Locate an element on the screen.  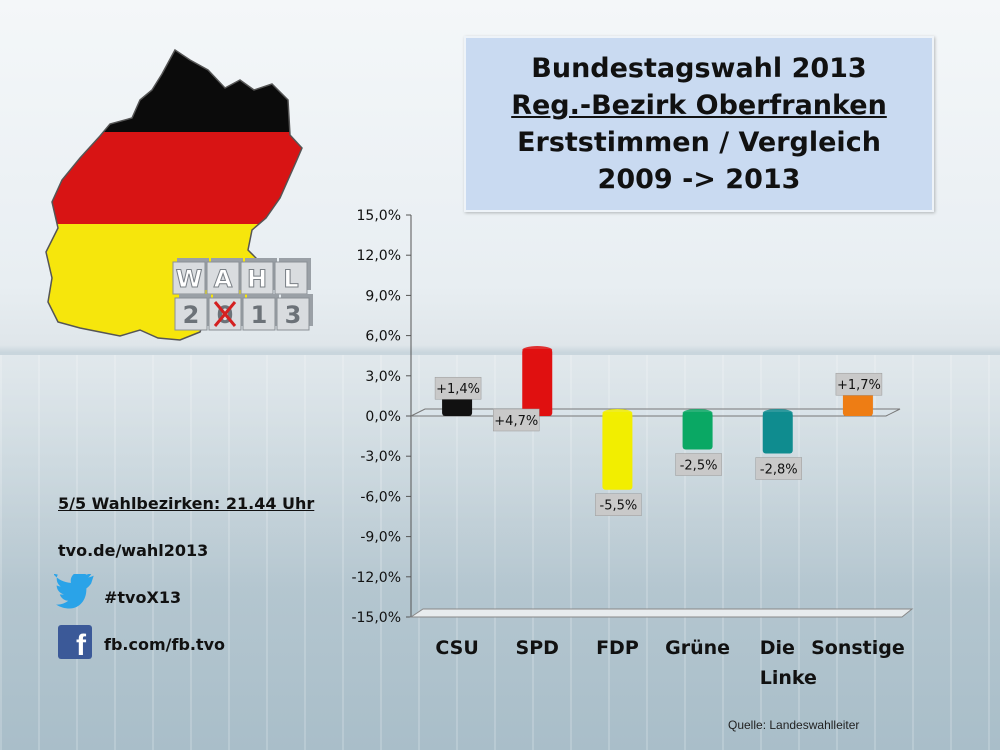
facebook-link: fb.com/fb.tvo is located at coordinates (165, 644).